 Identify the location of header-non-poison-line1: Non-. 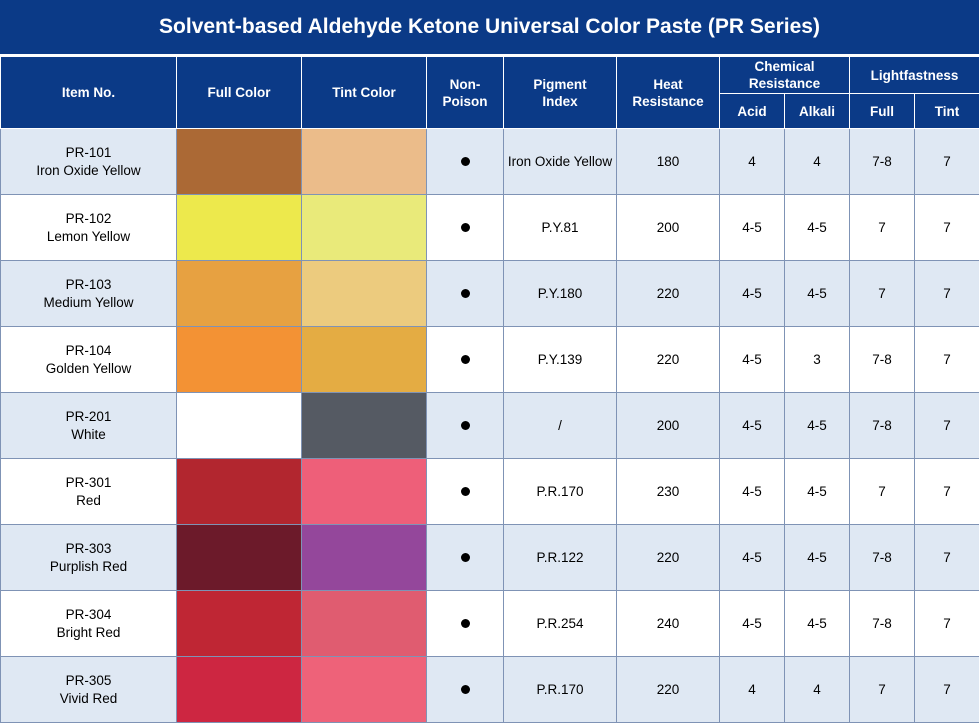
(465, 84).